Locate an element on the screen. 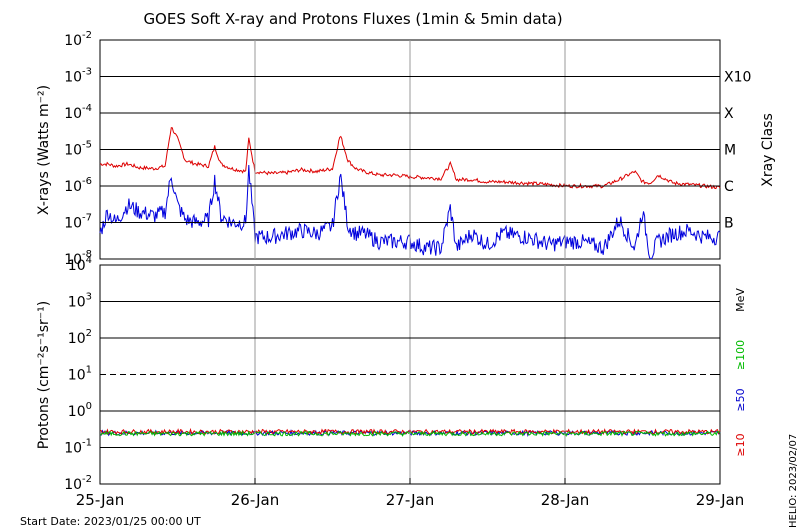 The height and width of the screenshot is (530, 800). x-tick-label: 29-Jan is located at coordinates (720, 500).